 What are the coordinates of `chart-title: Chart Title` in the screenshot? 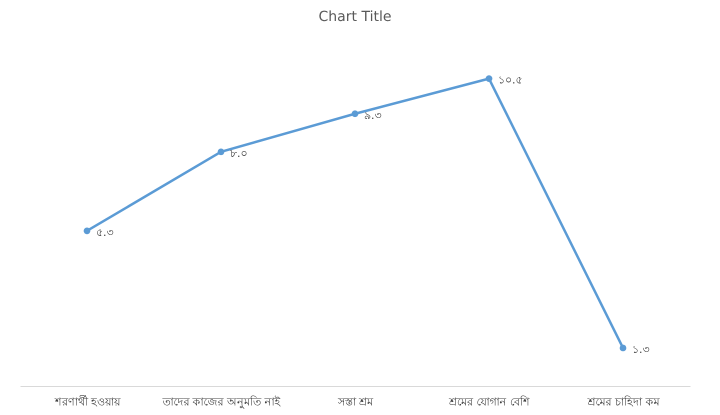 It's located at (355, 17).